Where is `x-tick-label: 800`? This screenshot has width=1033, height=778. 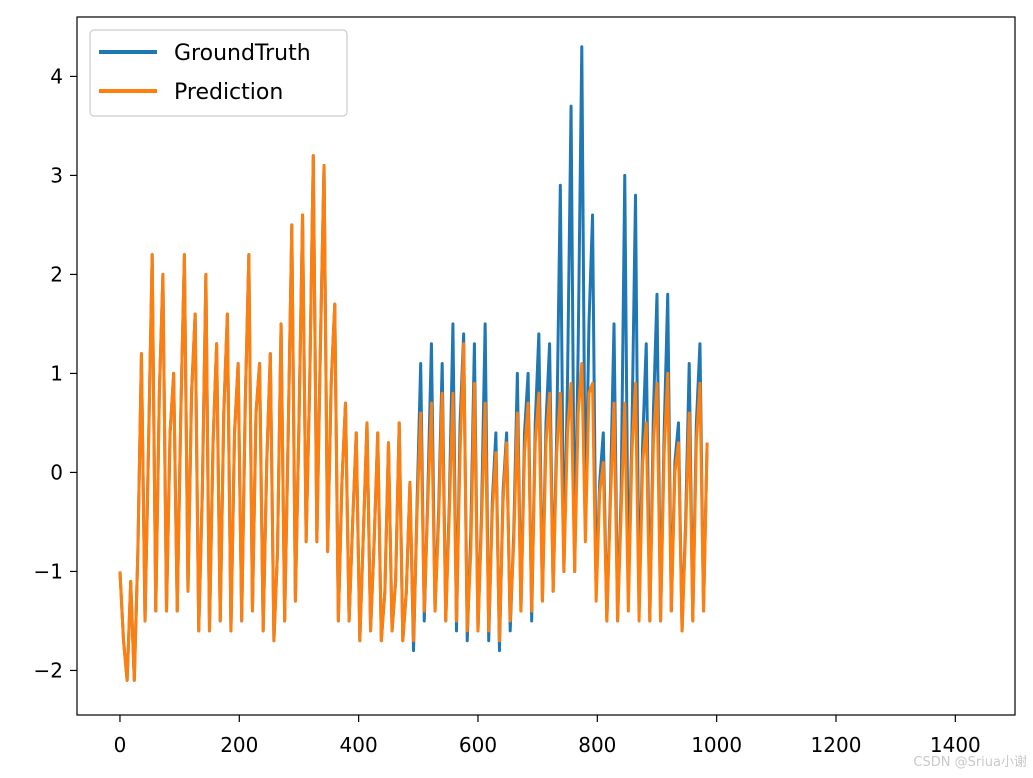
x-tick-label: 800 is located at coordinates (597, 745).